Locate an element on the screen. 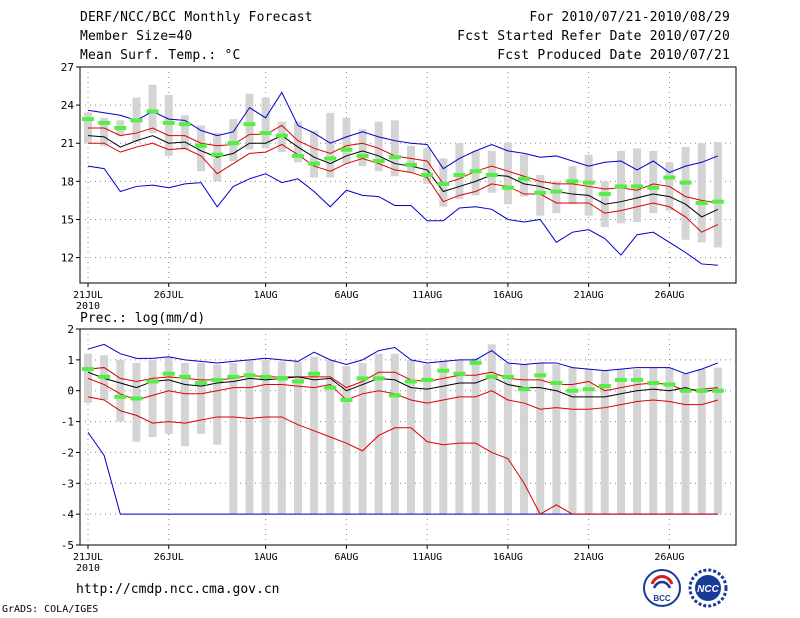 The height and width of the screenshot is (618, 800). bcc-logo-icon: BCC is located at coordinates (662, 588).